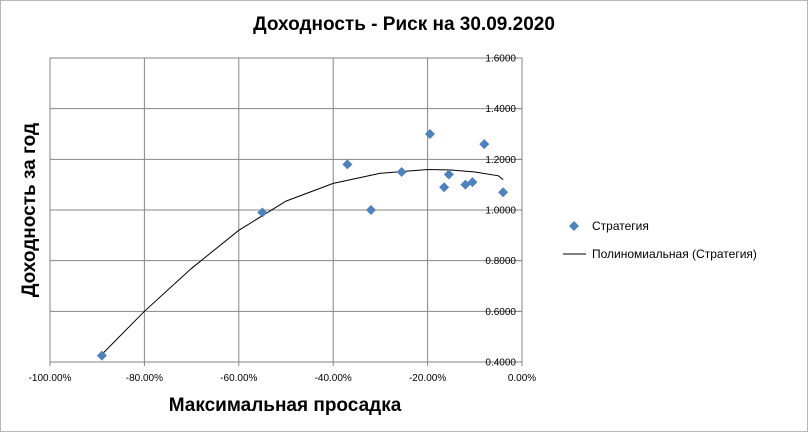 The image size is (808, 432). What do you see at coordinates (620, 226) in the screenshot?
I see `legend-label-strategy: Стратегия` at bounding box center [620, 226].